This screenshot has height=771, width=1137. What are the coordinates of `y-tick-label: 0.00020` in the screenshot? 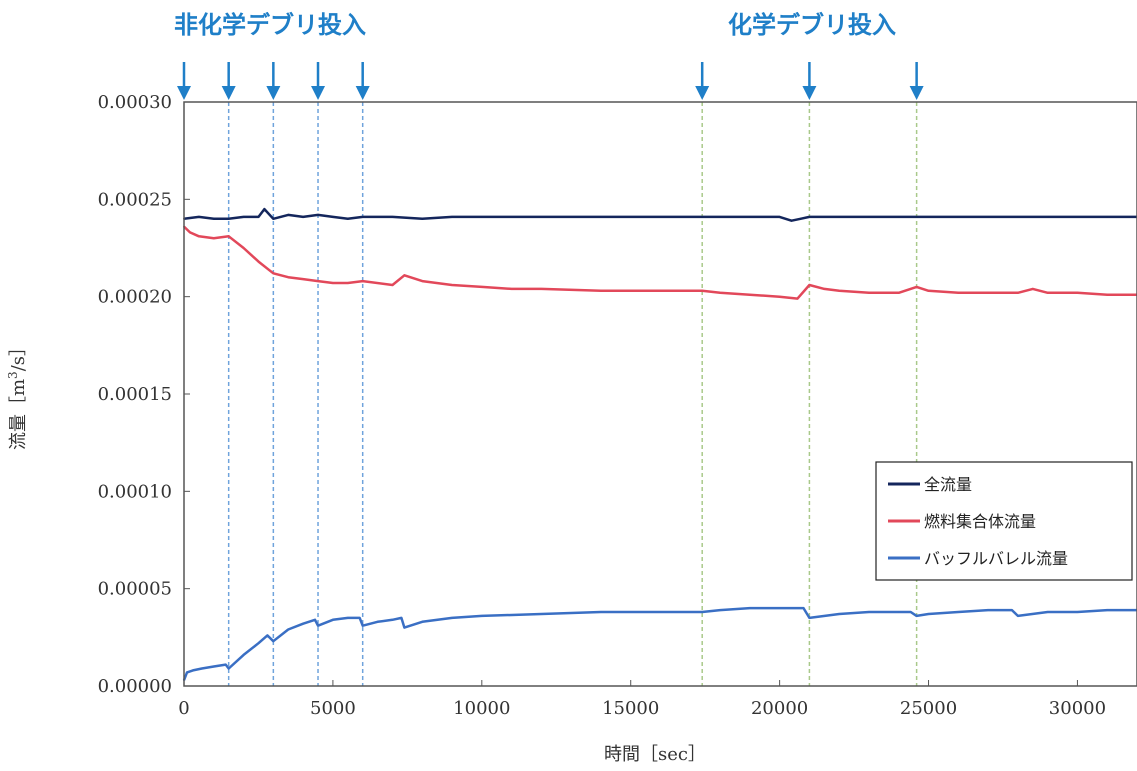 It's located at (135, 297).